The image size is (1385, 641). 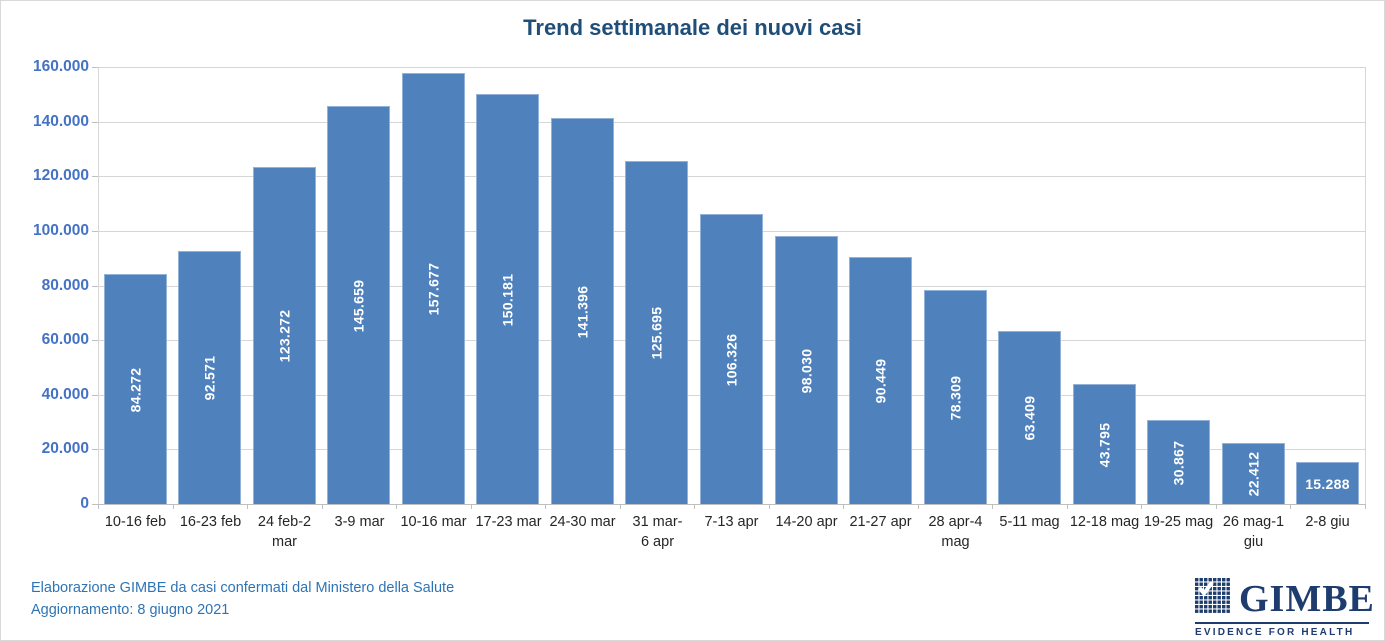 I want to click on bar: 98.030, so click(x=806, y=370).